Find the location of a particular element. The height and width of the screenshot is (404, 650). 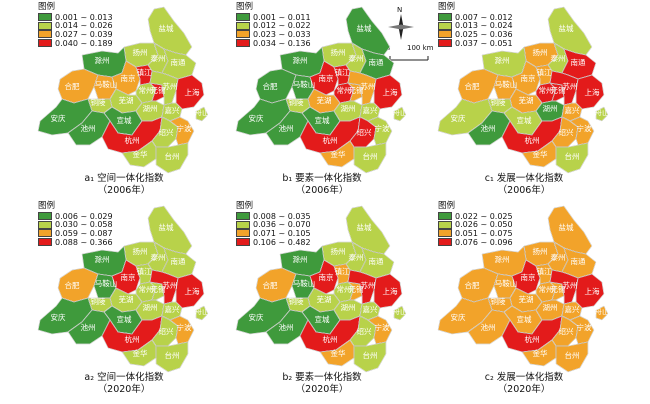

legend-entry: 0.006 ~ 0.029 is located at coordinates (75, 216).